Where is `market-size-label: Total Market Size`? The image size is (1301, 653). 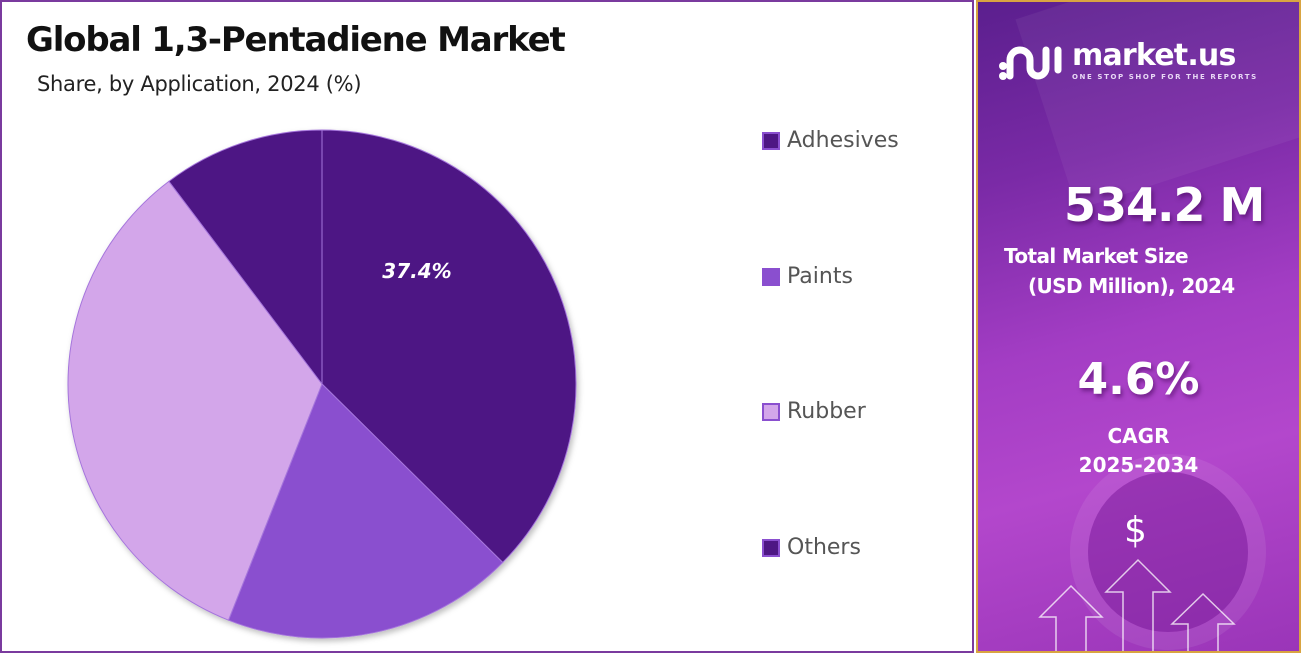 market-size-label: Total Market Size is located at coordinates (1096, 256).